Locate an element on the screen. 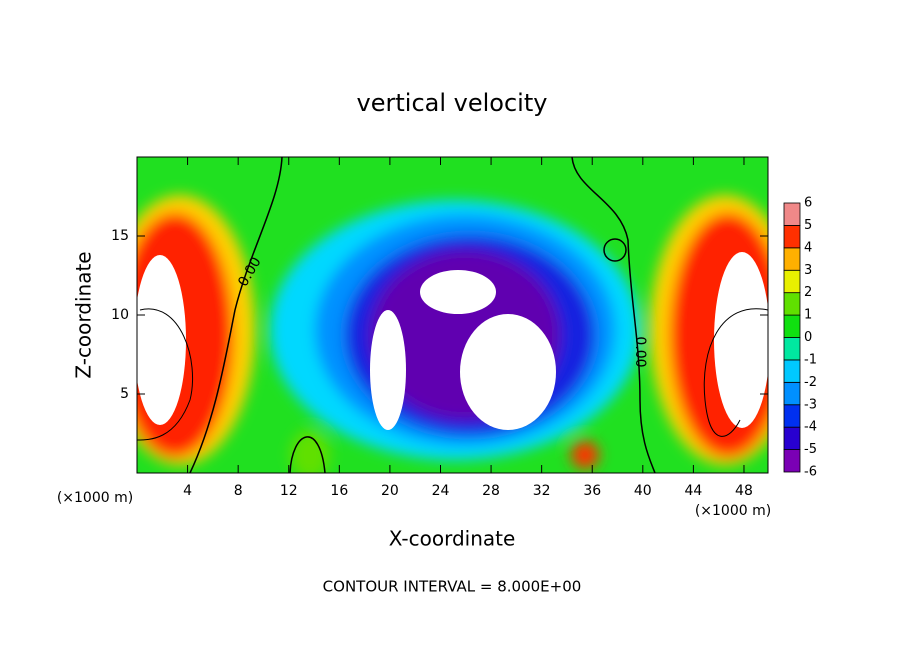 The height and width of the screenshot is (654, 904). x-tick-label: 32 is located at coordinates (542, 491).